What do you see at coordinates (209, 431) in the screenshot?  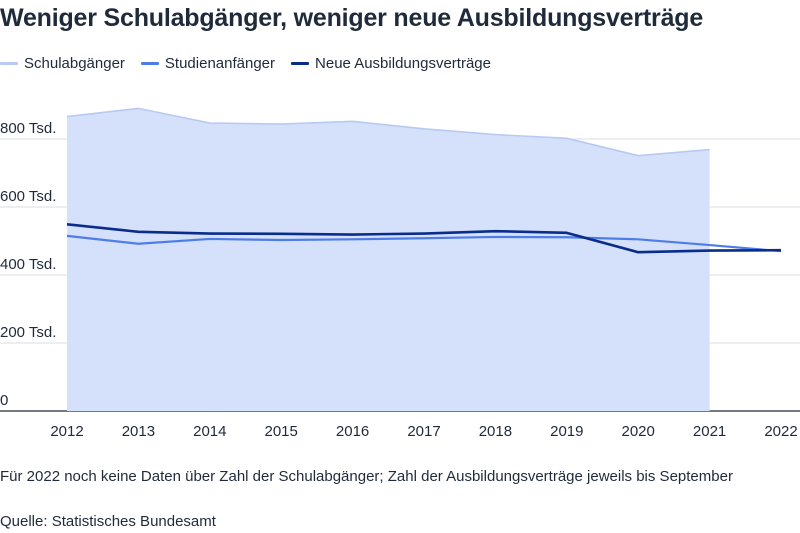 I see `x-tick-label: 2014` at bounding box center [209, 431].